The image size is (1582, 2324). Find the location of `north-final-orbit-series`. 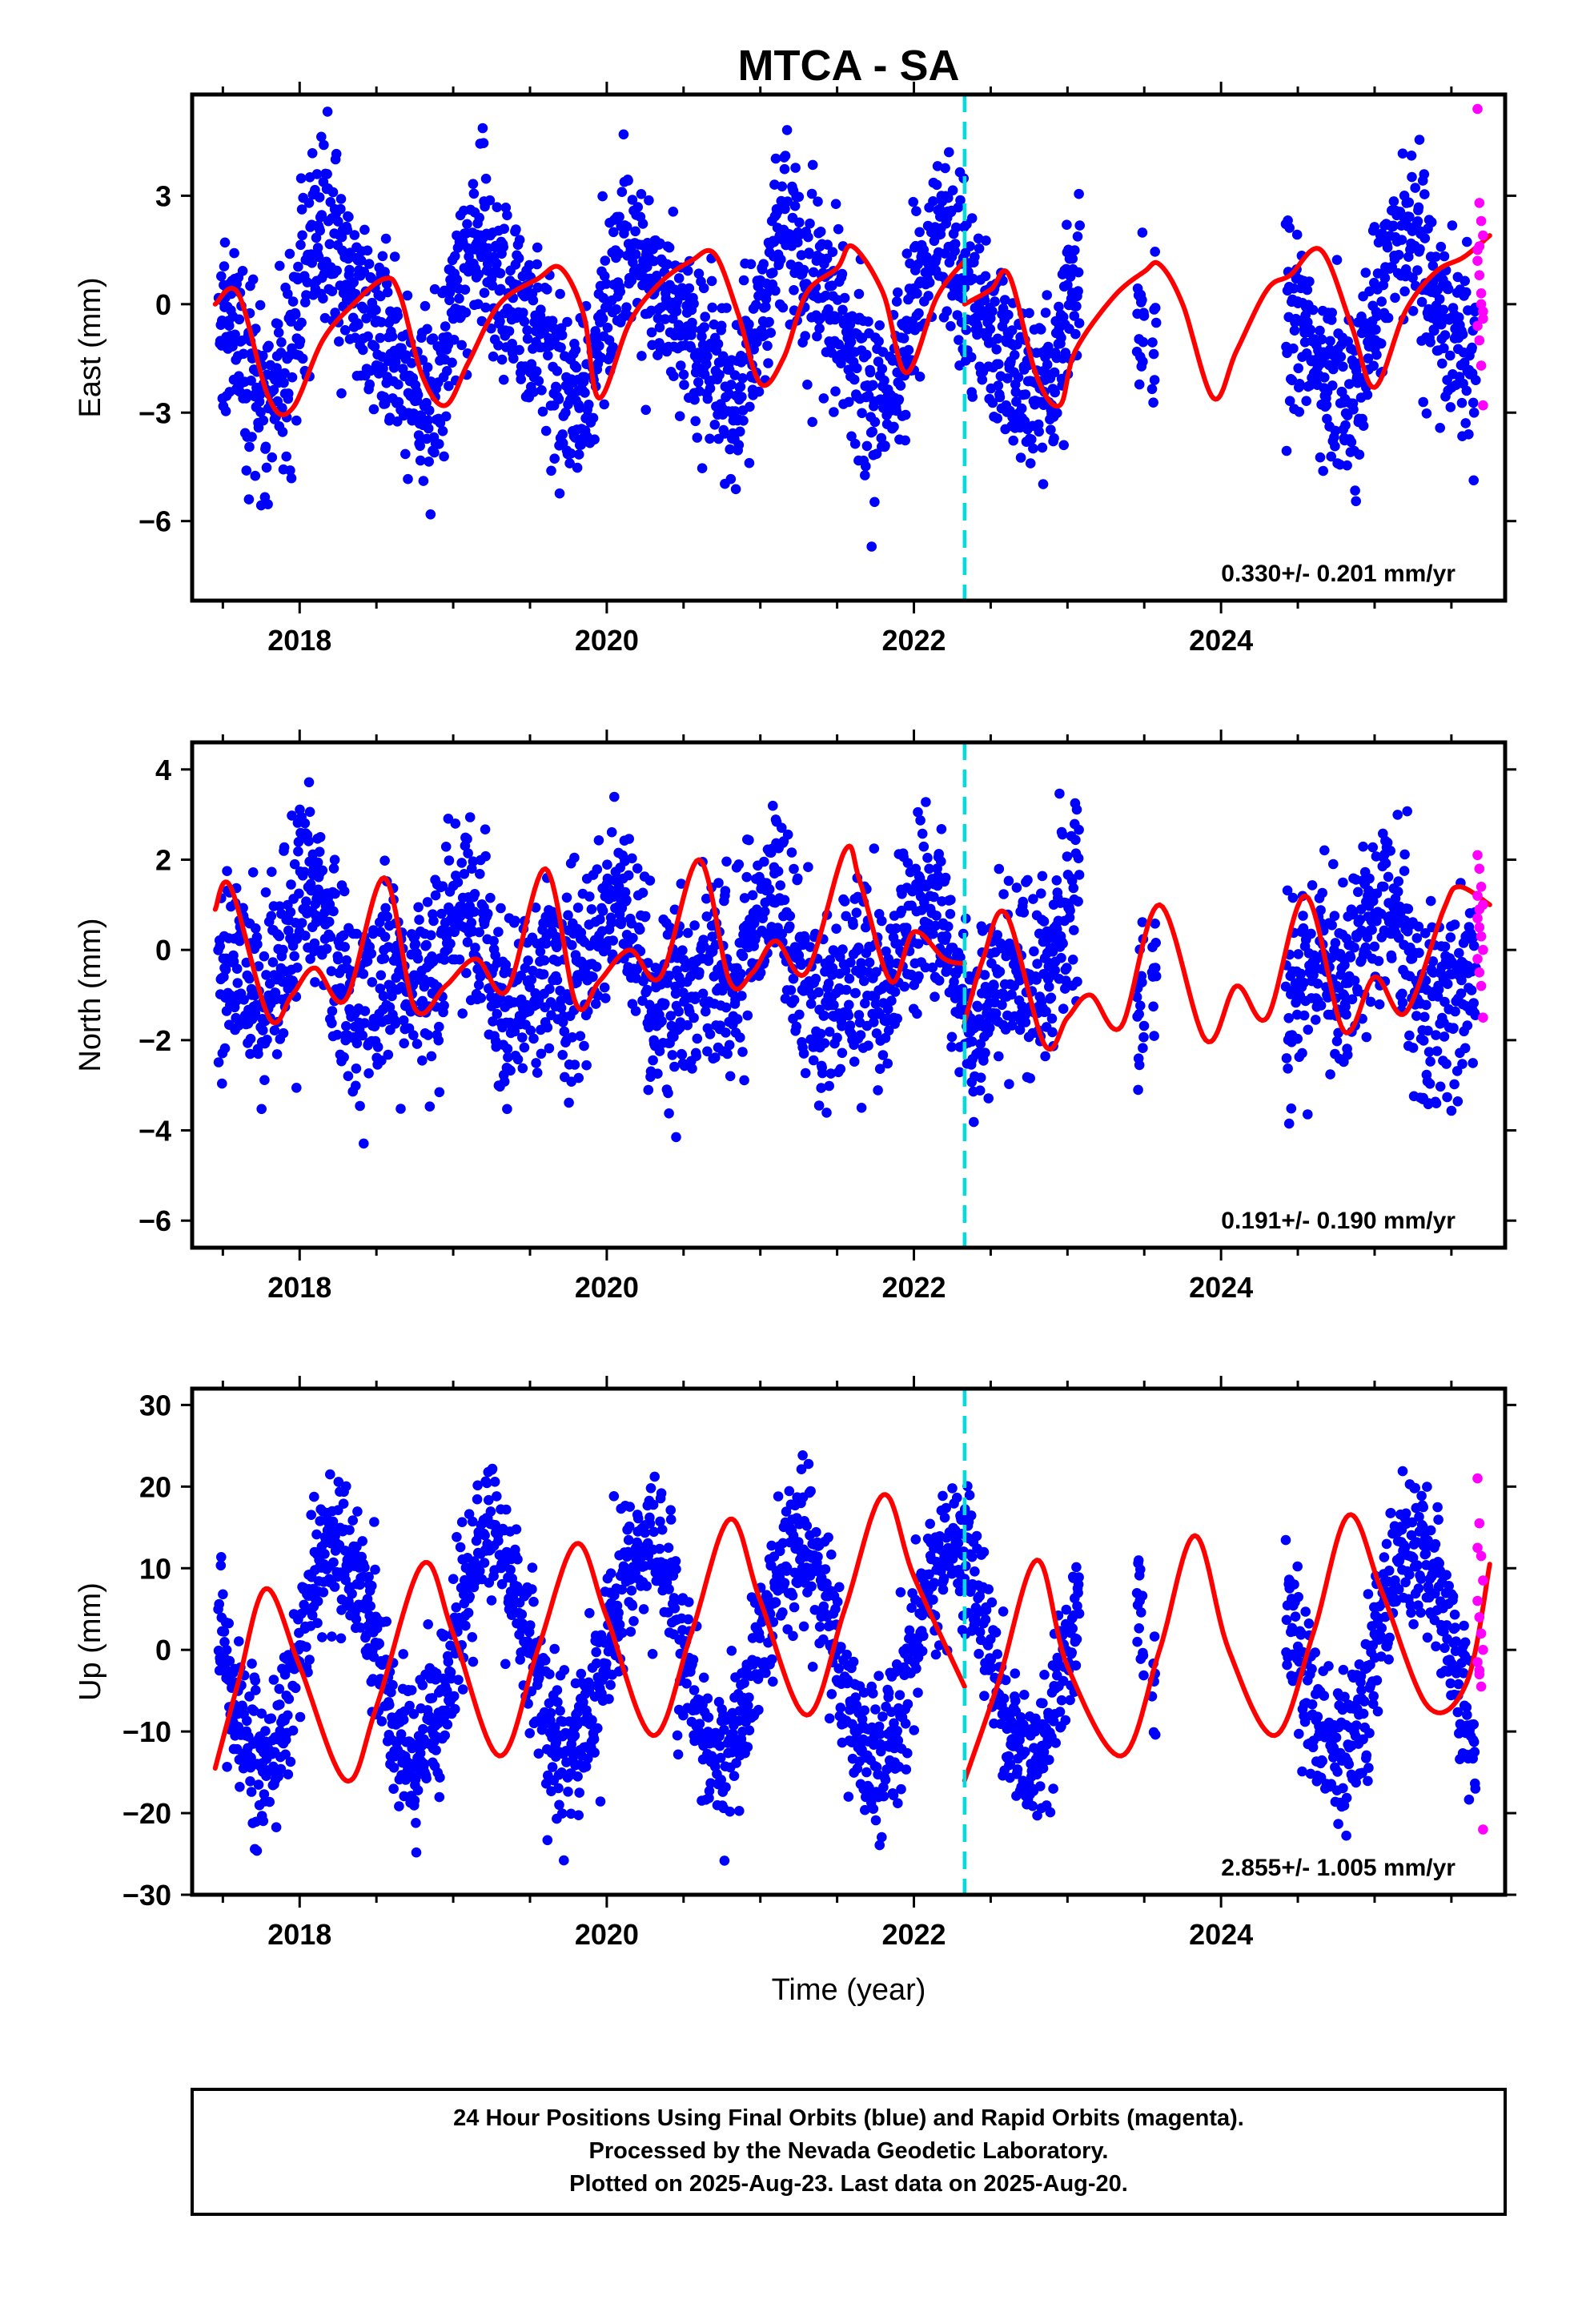

north-final-orbit-series is located at coordinates (847, 963).